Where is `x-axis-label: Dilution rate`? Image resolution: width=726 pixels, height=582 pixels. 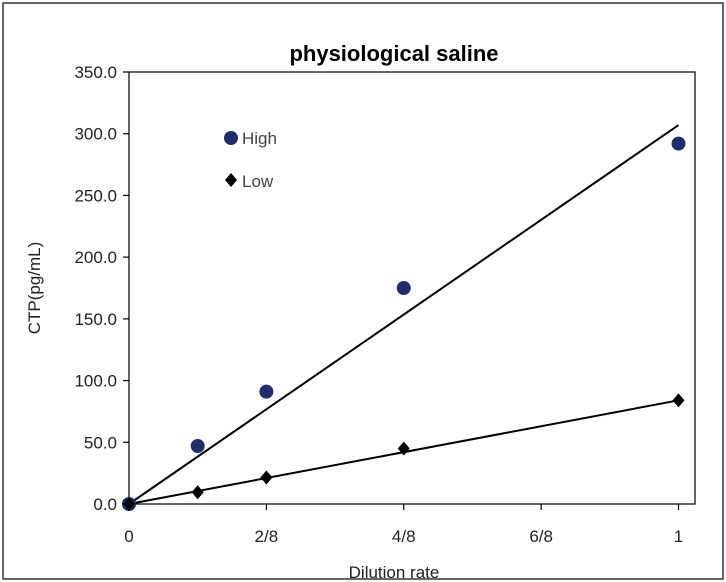
x-axis-label: Dilution rate is located at coordinates (394, 572).